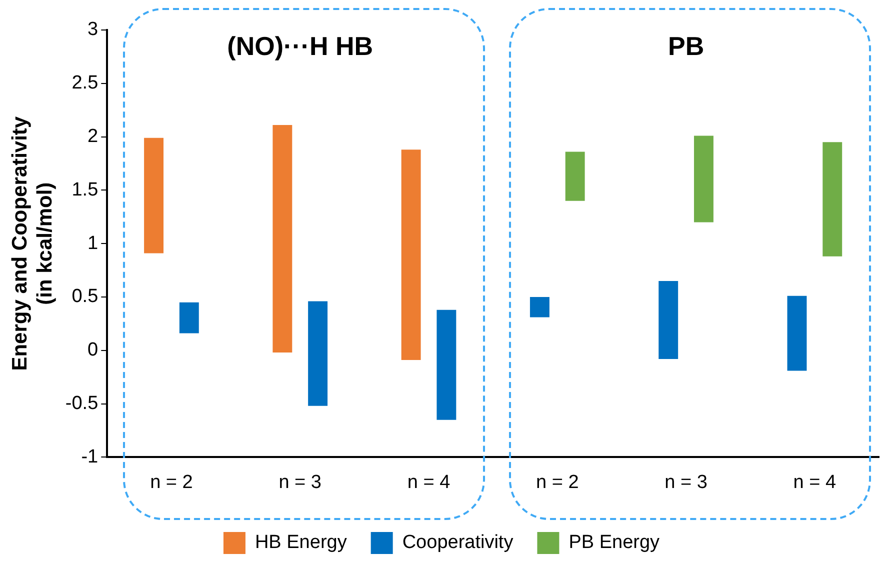  I want to click on y-tick-label: 2, so click(93, 137).